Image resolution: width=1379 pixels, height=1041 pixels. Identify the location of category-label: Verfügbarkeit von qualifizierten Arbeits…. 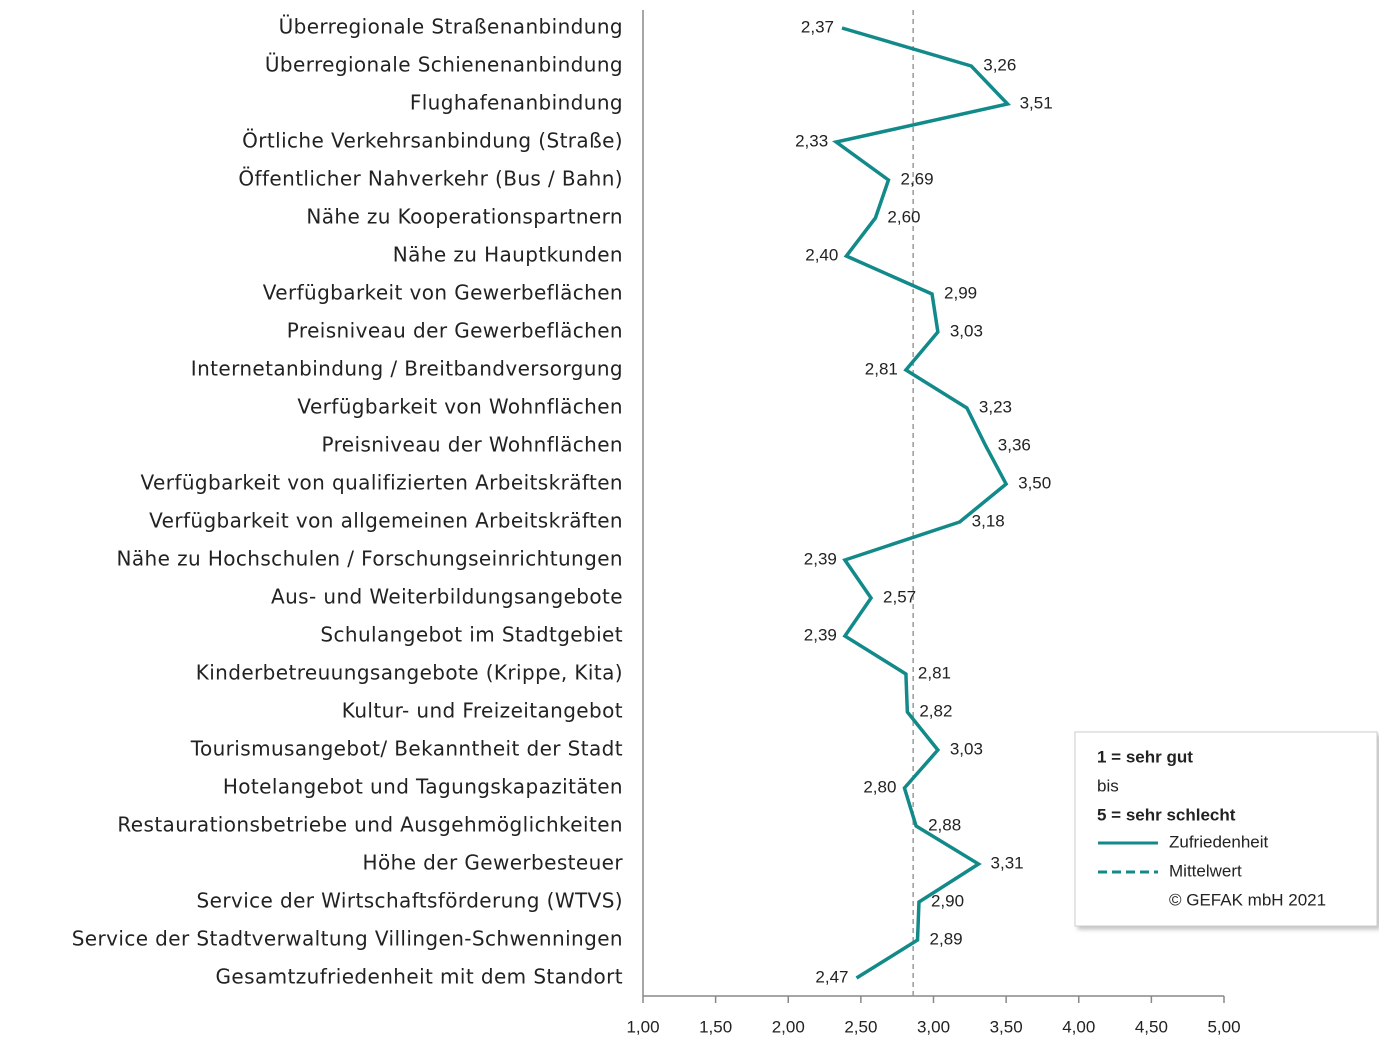
(382, 483).